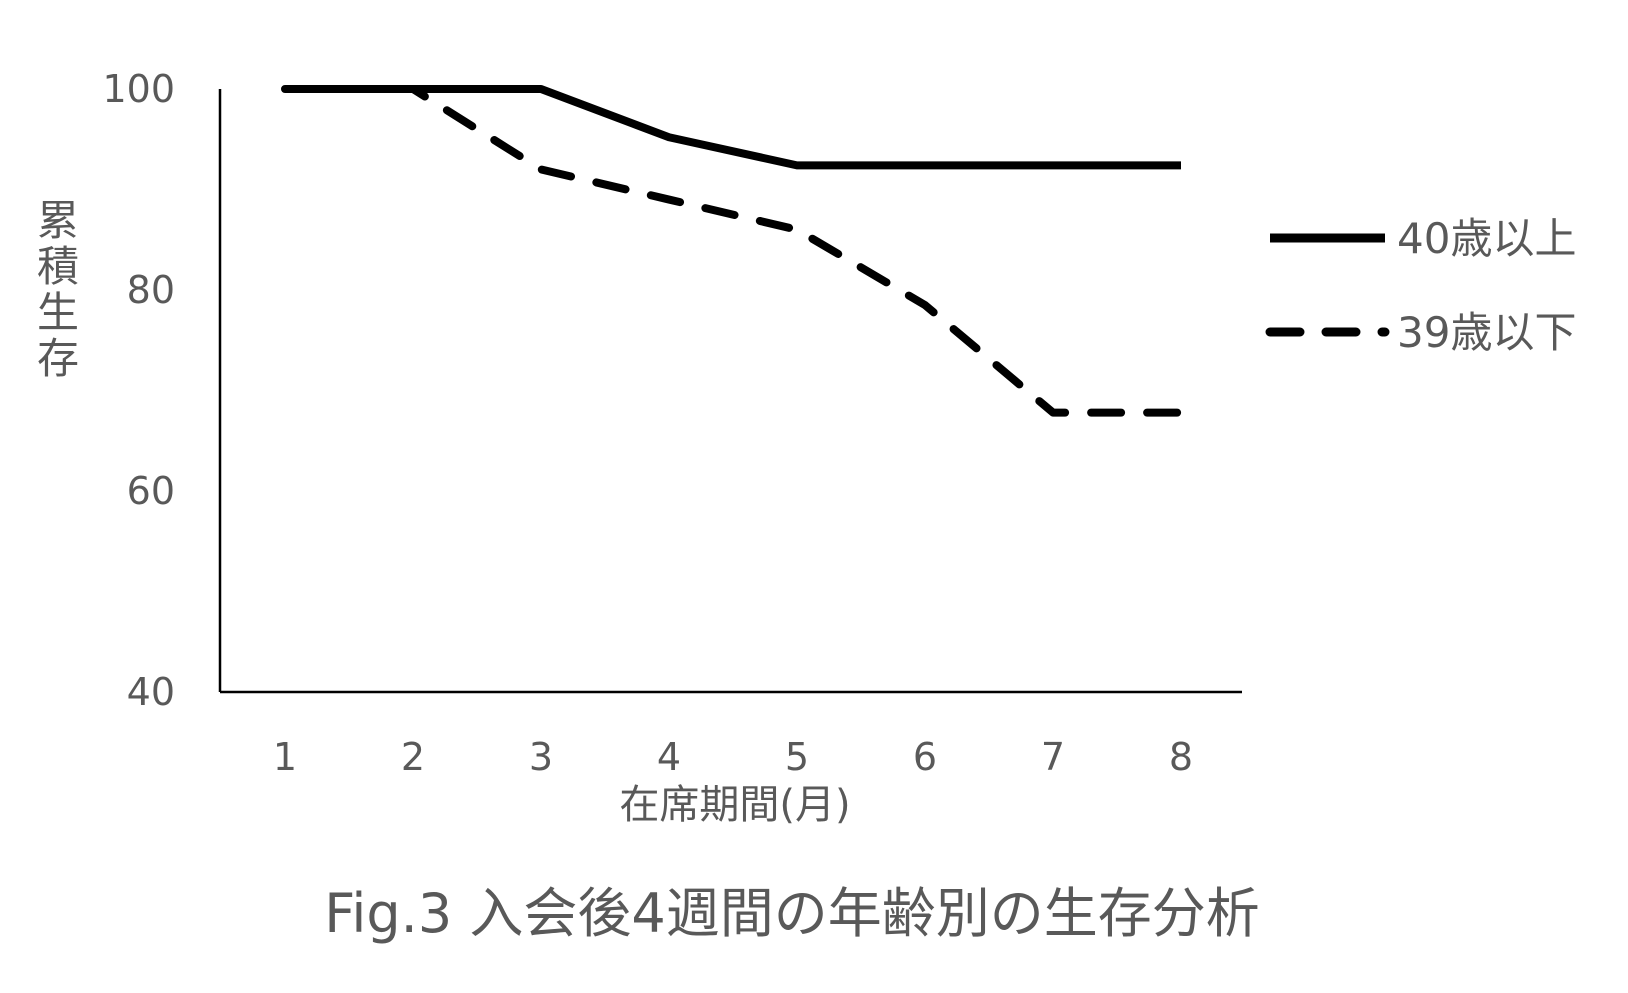 This screenshot has height=993, width=1628. What do you see at coordinates (151, 491) in the screenshot?
I see `y-tick-label: 60` at bounding box center [151, 491].